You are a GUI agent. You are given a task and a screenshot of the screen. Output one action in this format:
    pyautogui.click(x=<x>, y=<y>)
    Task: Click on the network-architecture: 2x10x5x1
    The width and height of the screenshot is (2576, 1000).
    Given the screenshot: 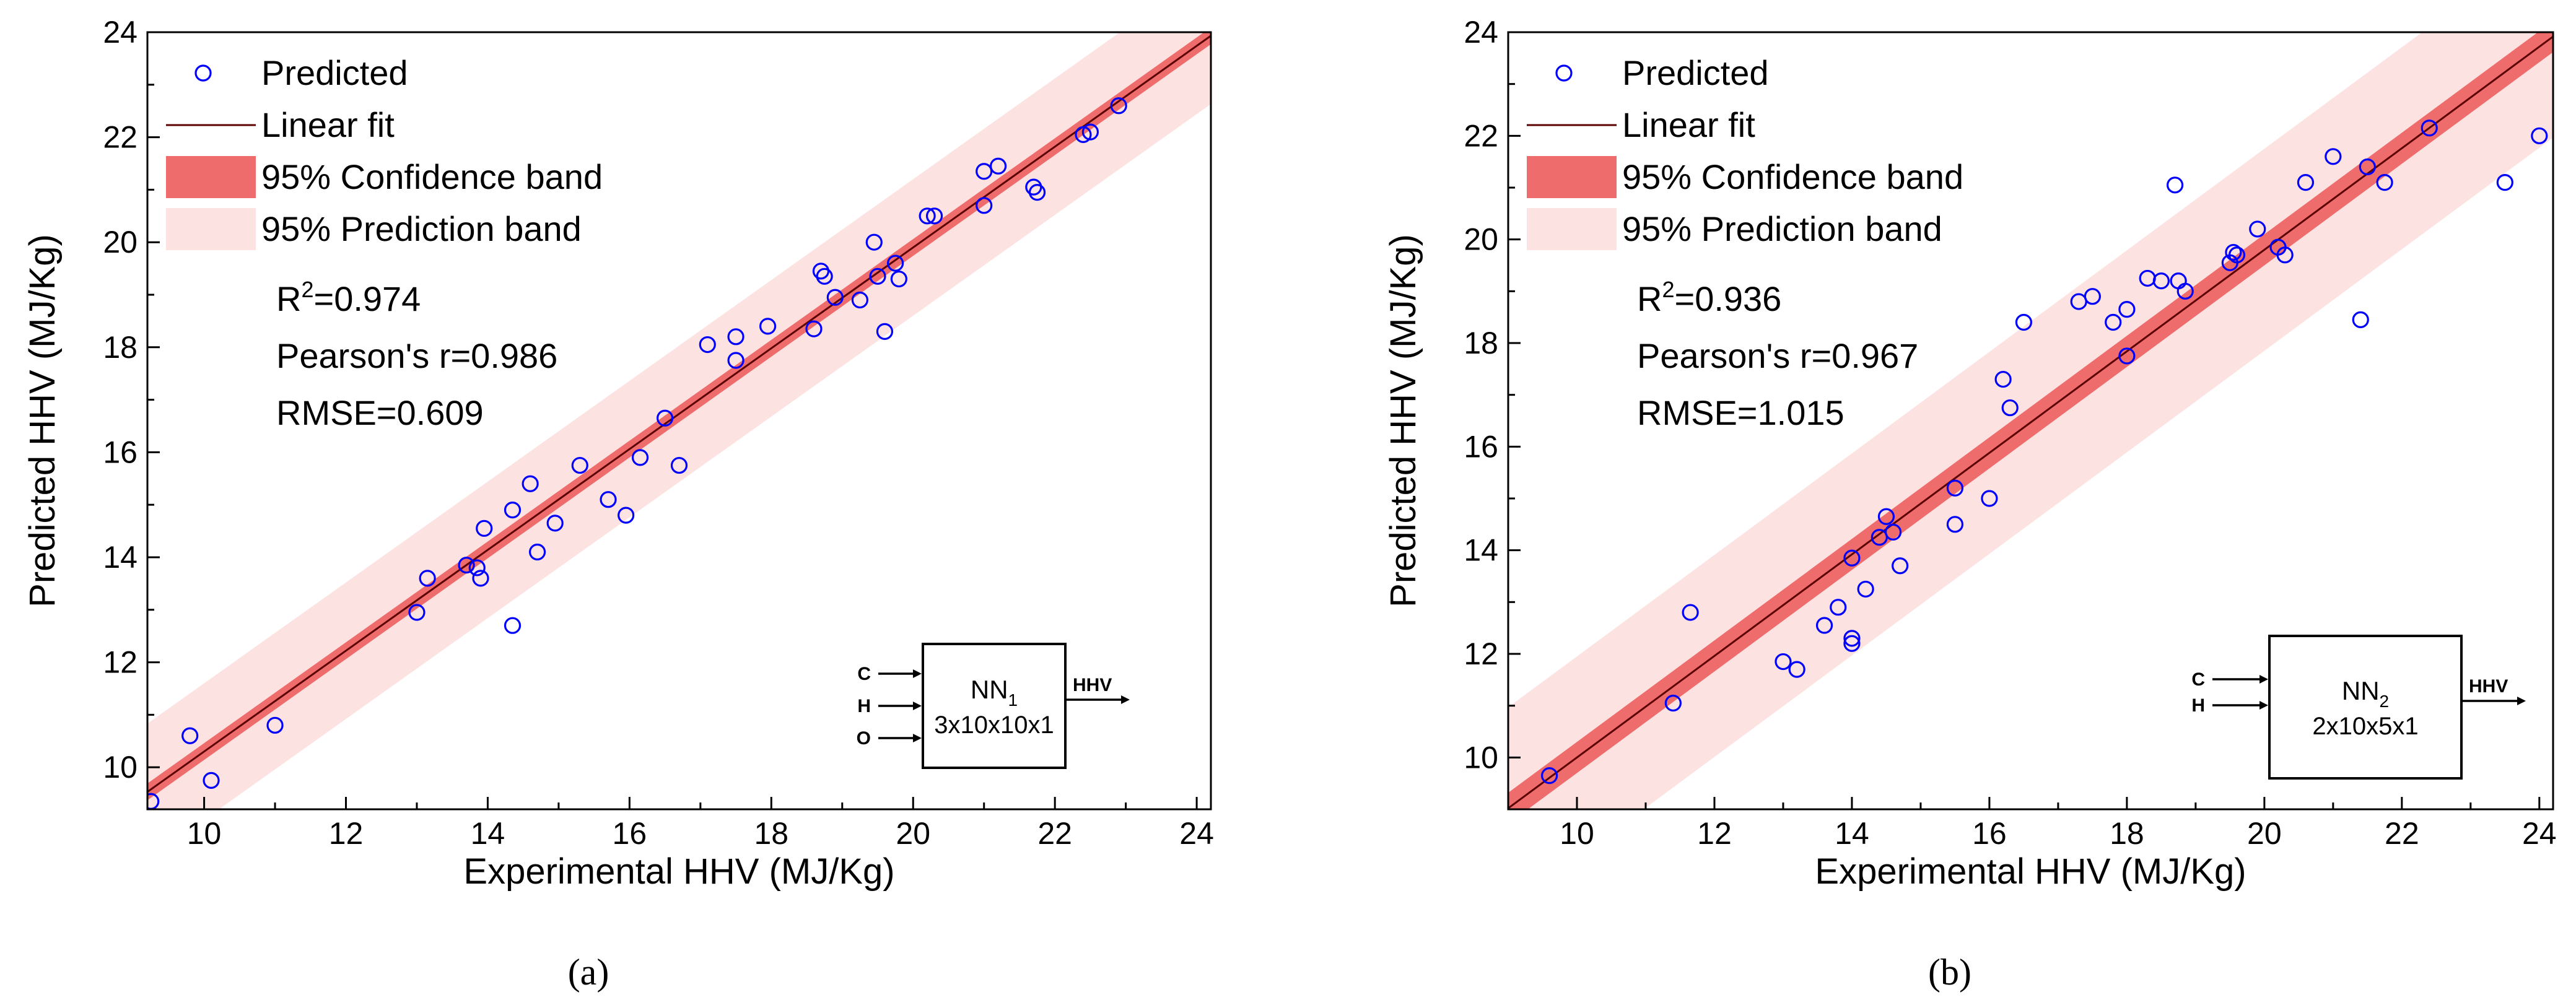 What is the action you would take?
    pyautogui.click(x=2365, y=726)
    